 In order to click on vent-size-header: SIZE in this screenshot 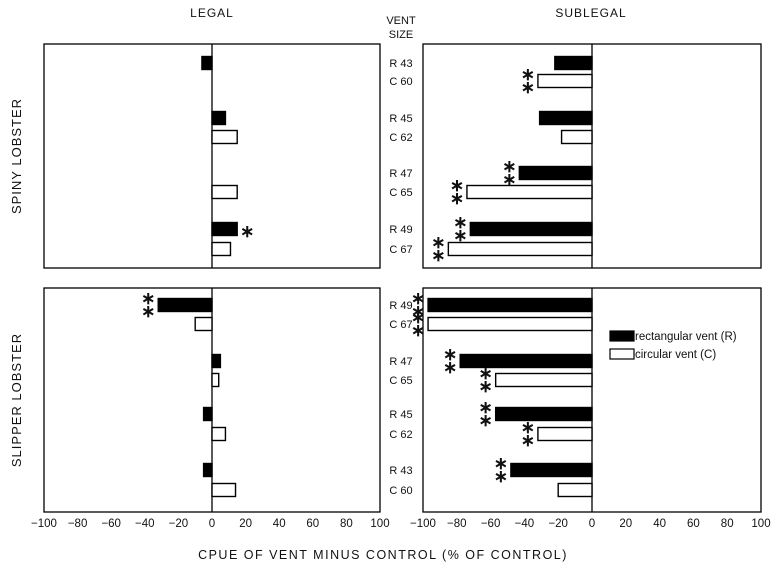, I will do `click(401, 35)`.